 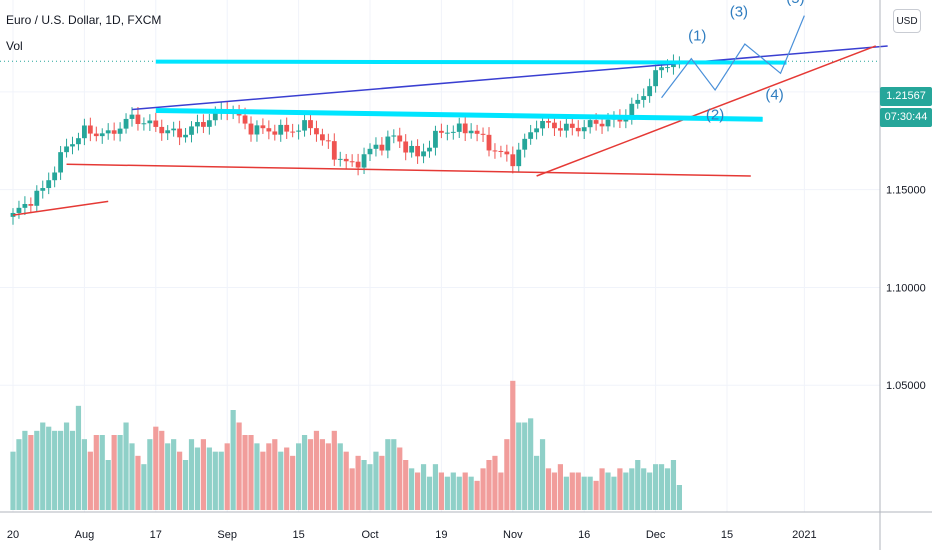 I want to click on x-tick-label: Aug, so click(x=85, y=535).